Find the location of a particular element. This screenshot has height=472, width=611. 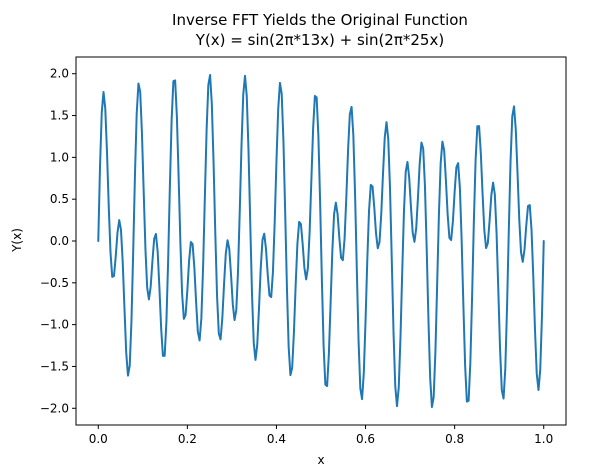

y-tick-label: 1.0 is located at coordinates (59, 157).